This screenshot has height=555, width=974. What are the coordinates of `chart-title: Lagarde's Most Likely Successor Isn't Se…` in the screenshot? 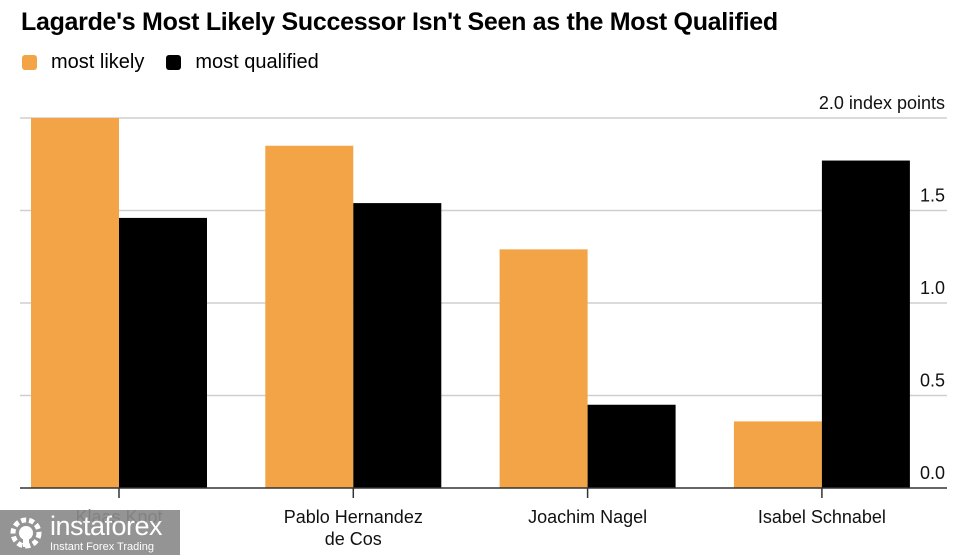 It's located at (399, 22).